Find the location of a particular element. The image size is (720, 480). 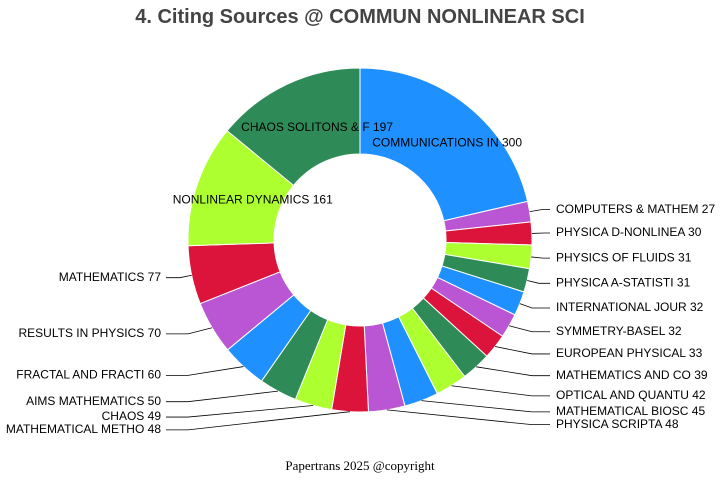

slice-label-nonlinear-dynamics: NONLINEAR DYNAMICS 161 is located at coordinates (253, 199).